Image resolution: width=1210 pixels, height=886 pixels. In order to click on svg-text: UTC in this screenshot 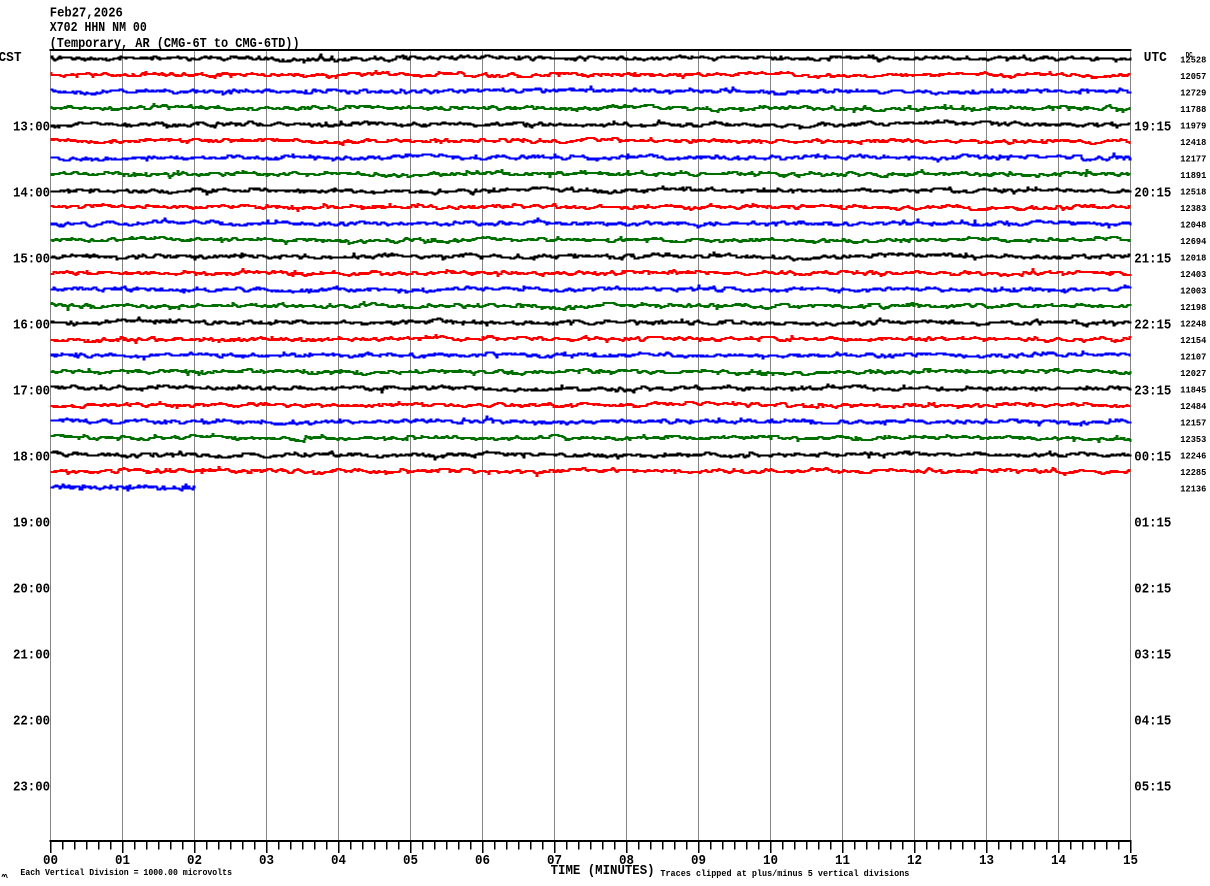, I will do `click(1155, 58)`.